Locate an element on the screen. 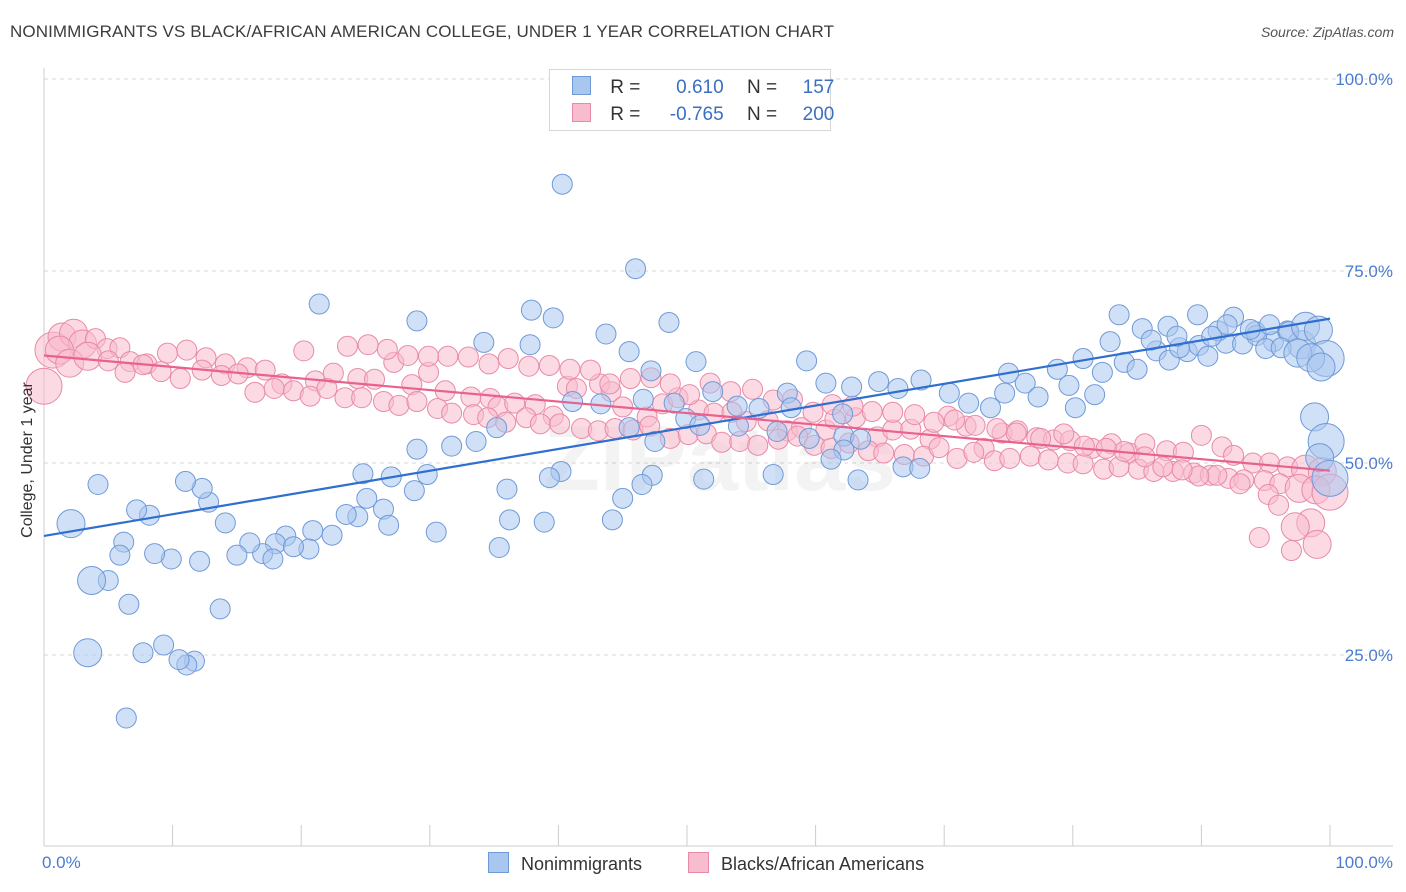  legend-n-value: 200 is located at coordinates (818, 114).